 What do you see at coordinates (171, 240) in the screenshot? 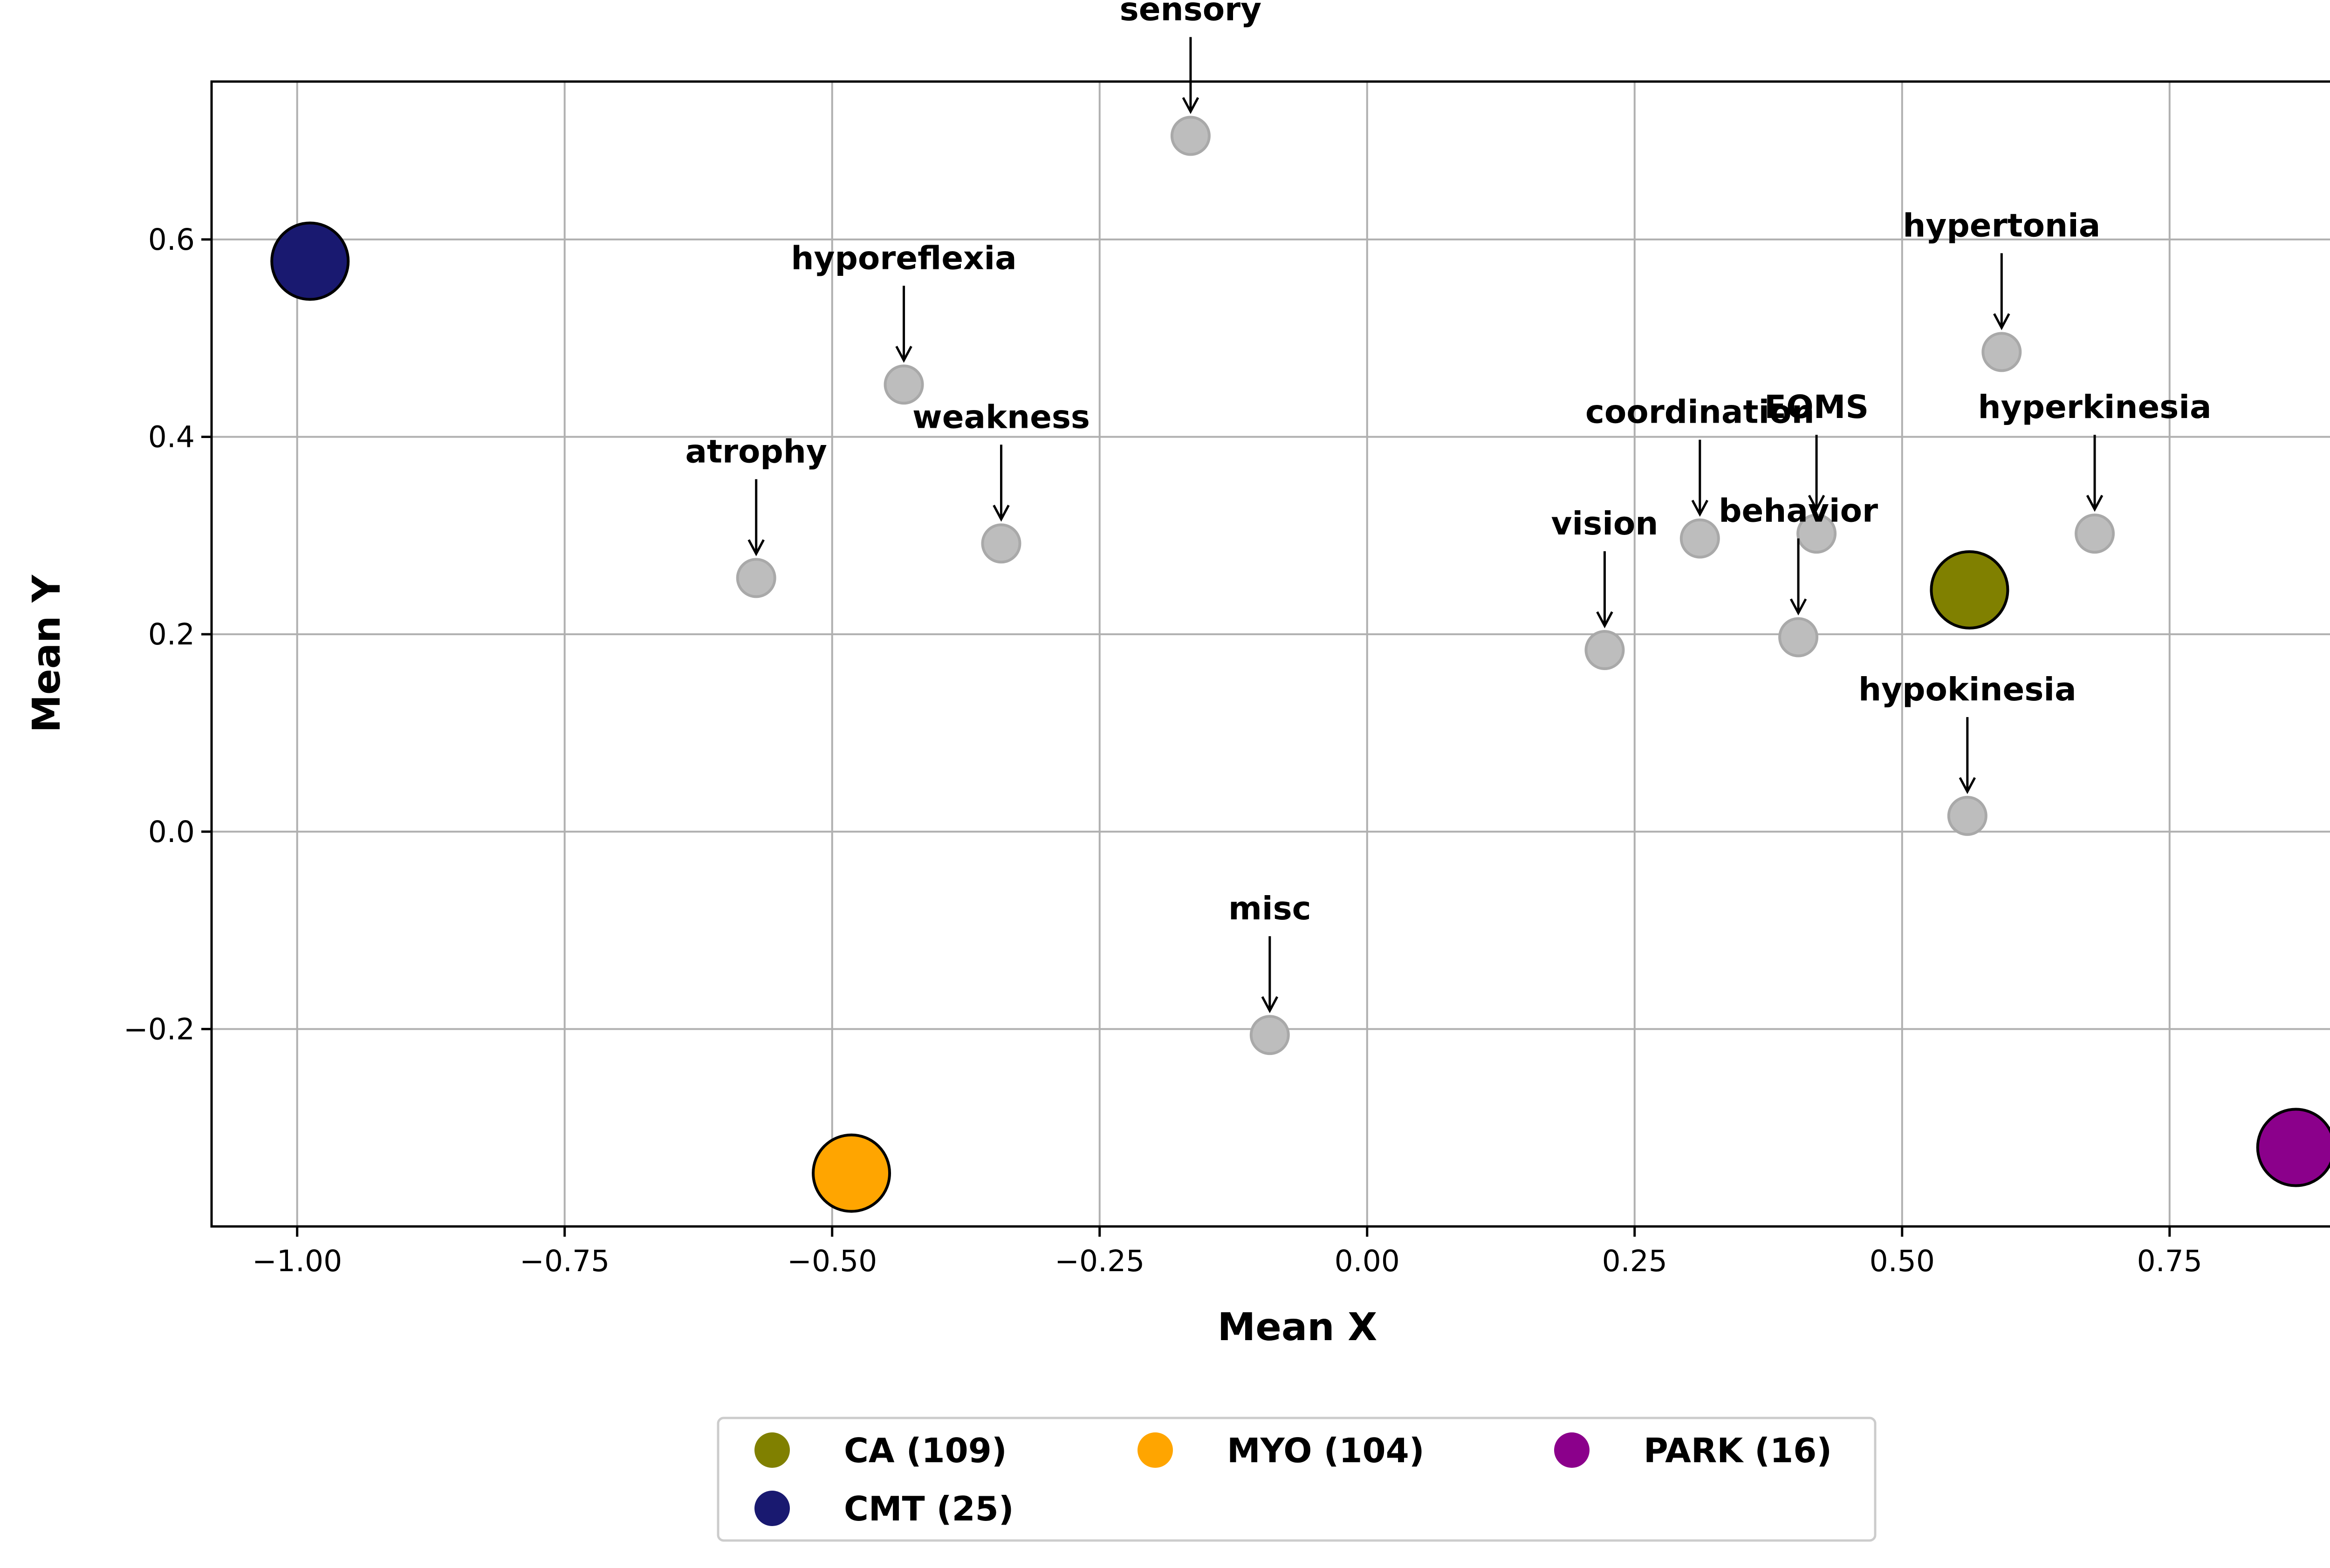
I see `y-tick-label: 0.6` at bounding box center [171, 240].